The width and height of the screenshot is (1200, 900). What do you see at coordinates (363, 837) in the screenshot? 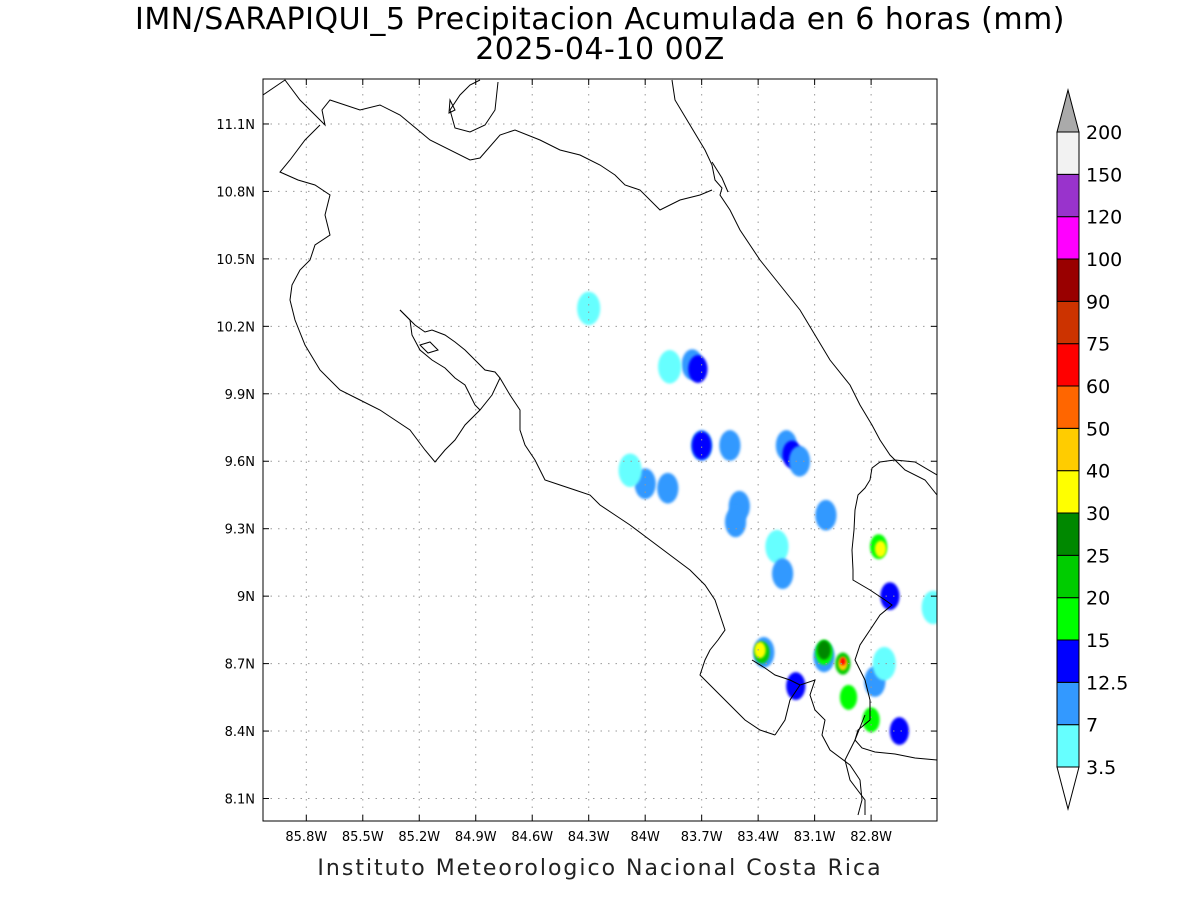
I see `x-tick-label: 85.5W` at bounding box center [363, 837].